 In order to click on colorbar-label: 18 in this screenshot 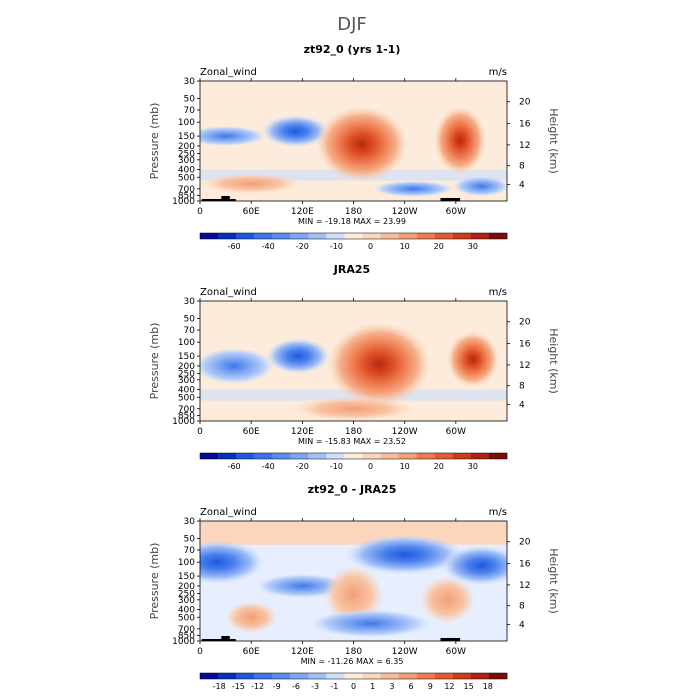, I will do `click(488, 686)`.